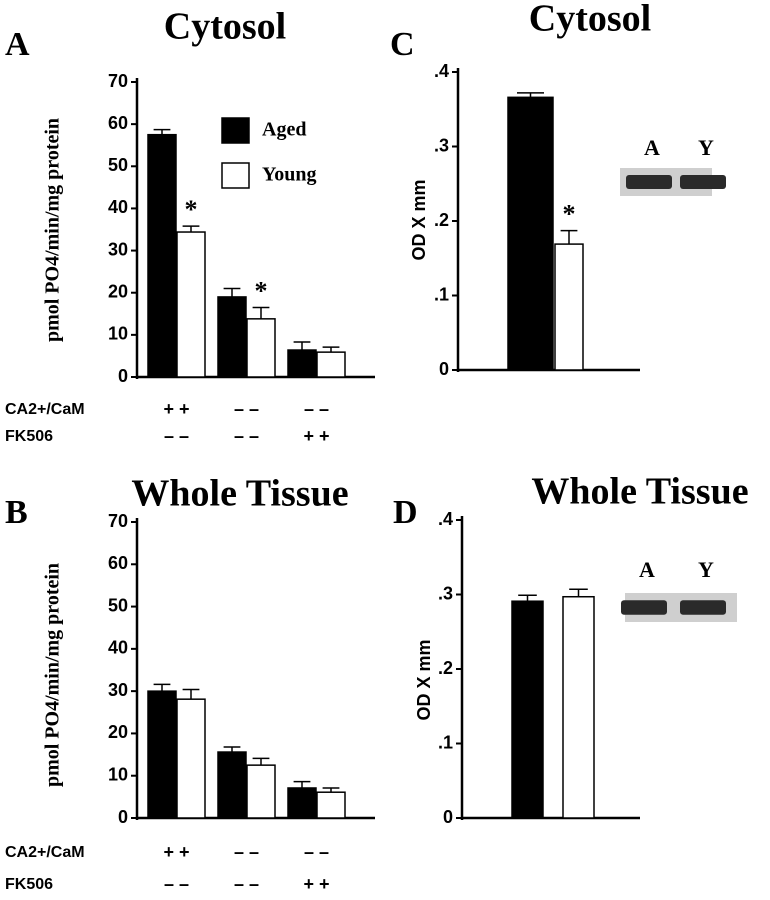  Describe the element at coordinates (17, 44) in the screenshot. I see `panel-letter: A` at that location.